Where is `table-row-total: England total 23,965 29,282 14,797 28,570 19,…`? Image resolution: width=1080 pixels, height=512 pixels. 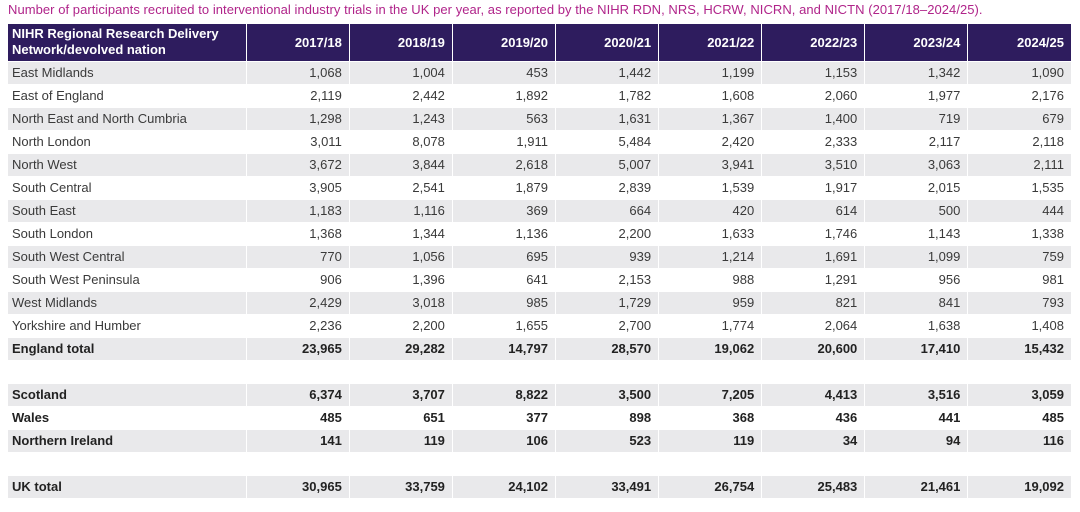 table-row-total: England total 23,965 29,282 14,797 28,570 19,… is located at coordinates (539, 348).